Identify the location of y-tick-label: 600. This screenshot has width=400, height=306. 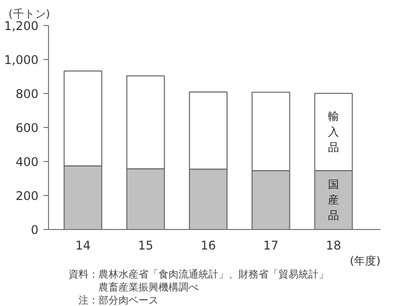
(27, 128).